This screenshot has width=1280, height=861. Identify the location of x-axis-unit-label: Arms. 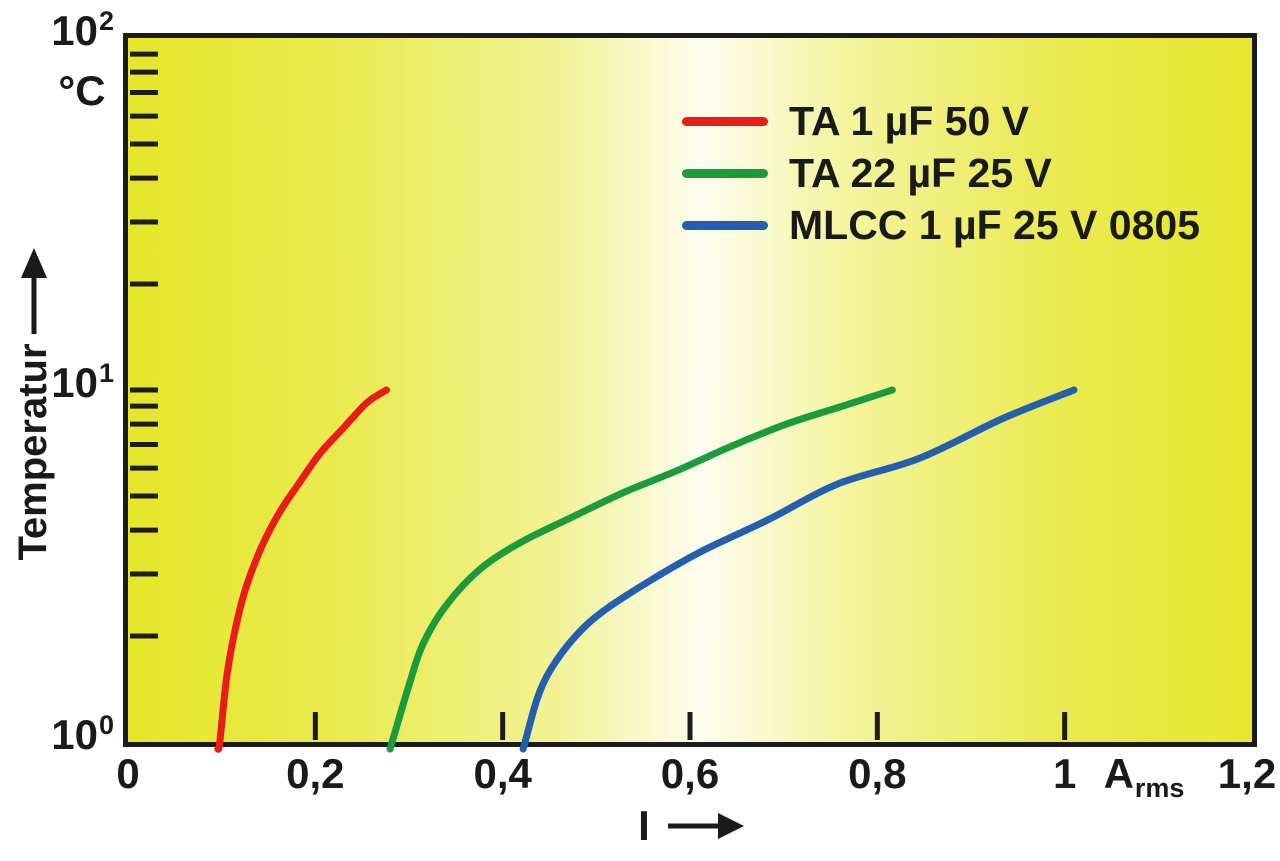
(1144, 776).